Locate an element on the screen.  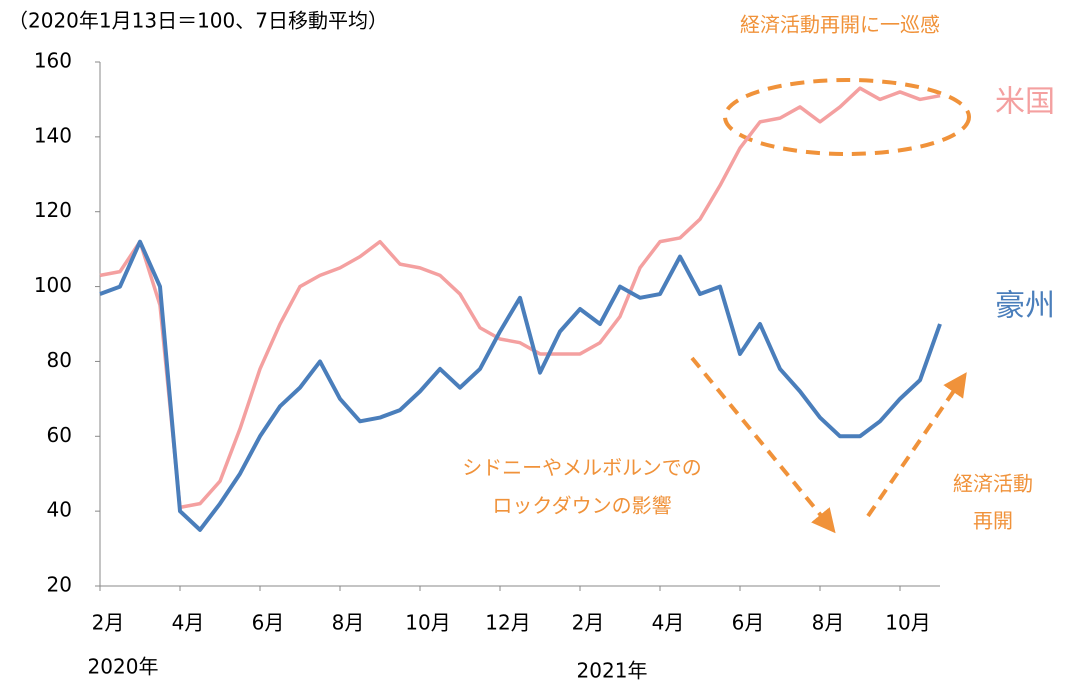
y-tick-label: 140 is located at coordinates (53, 135).